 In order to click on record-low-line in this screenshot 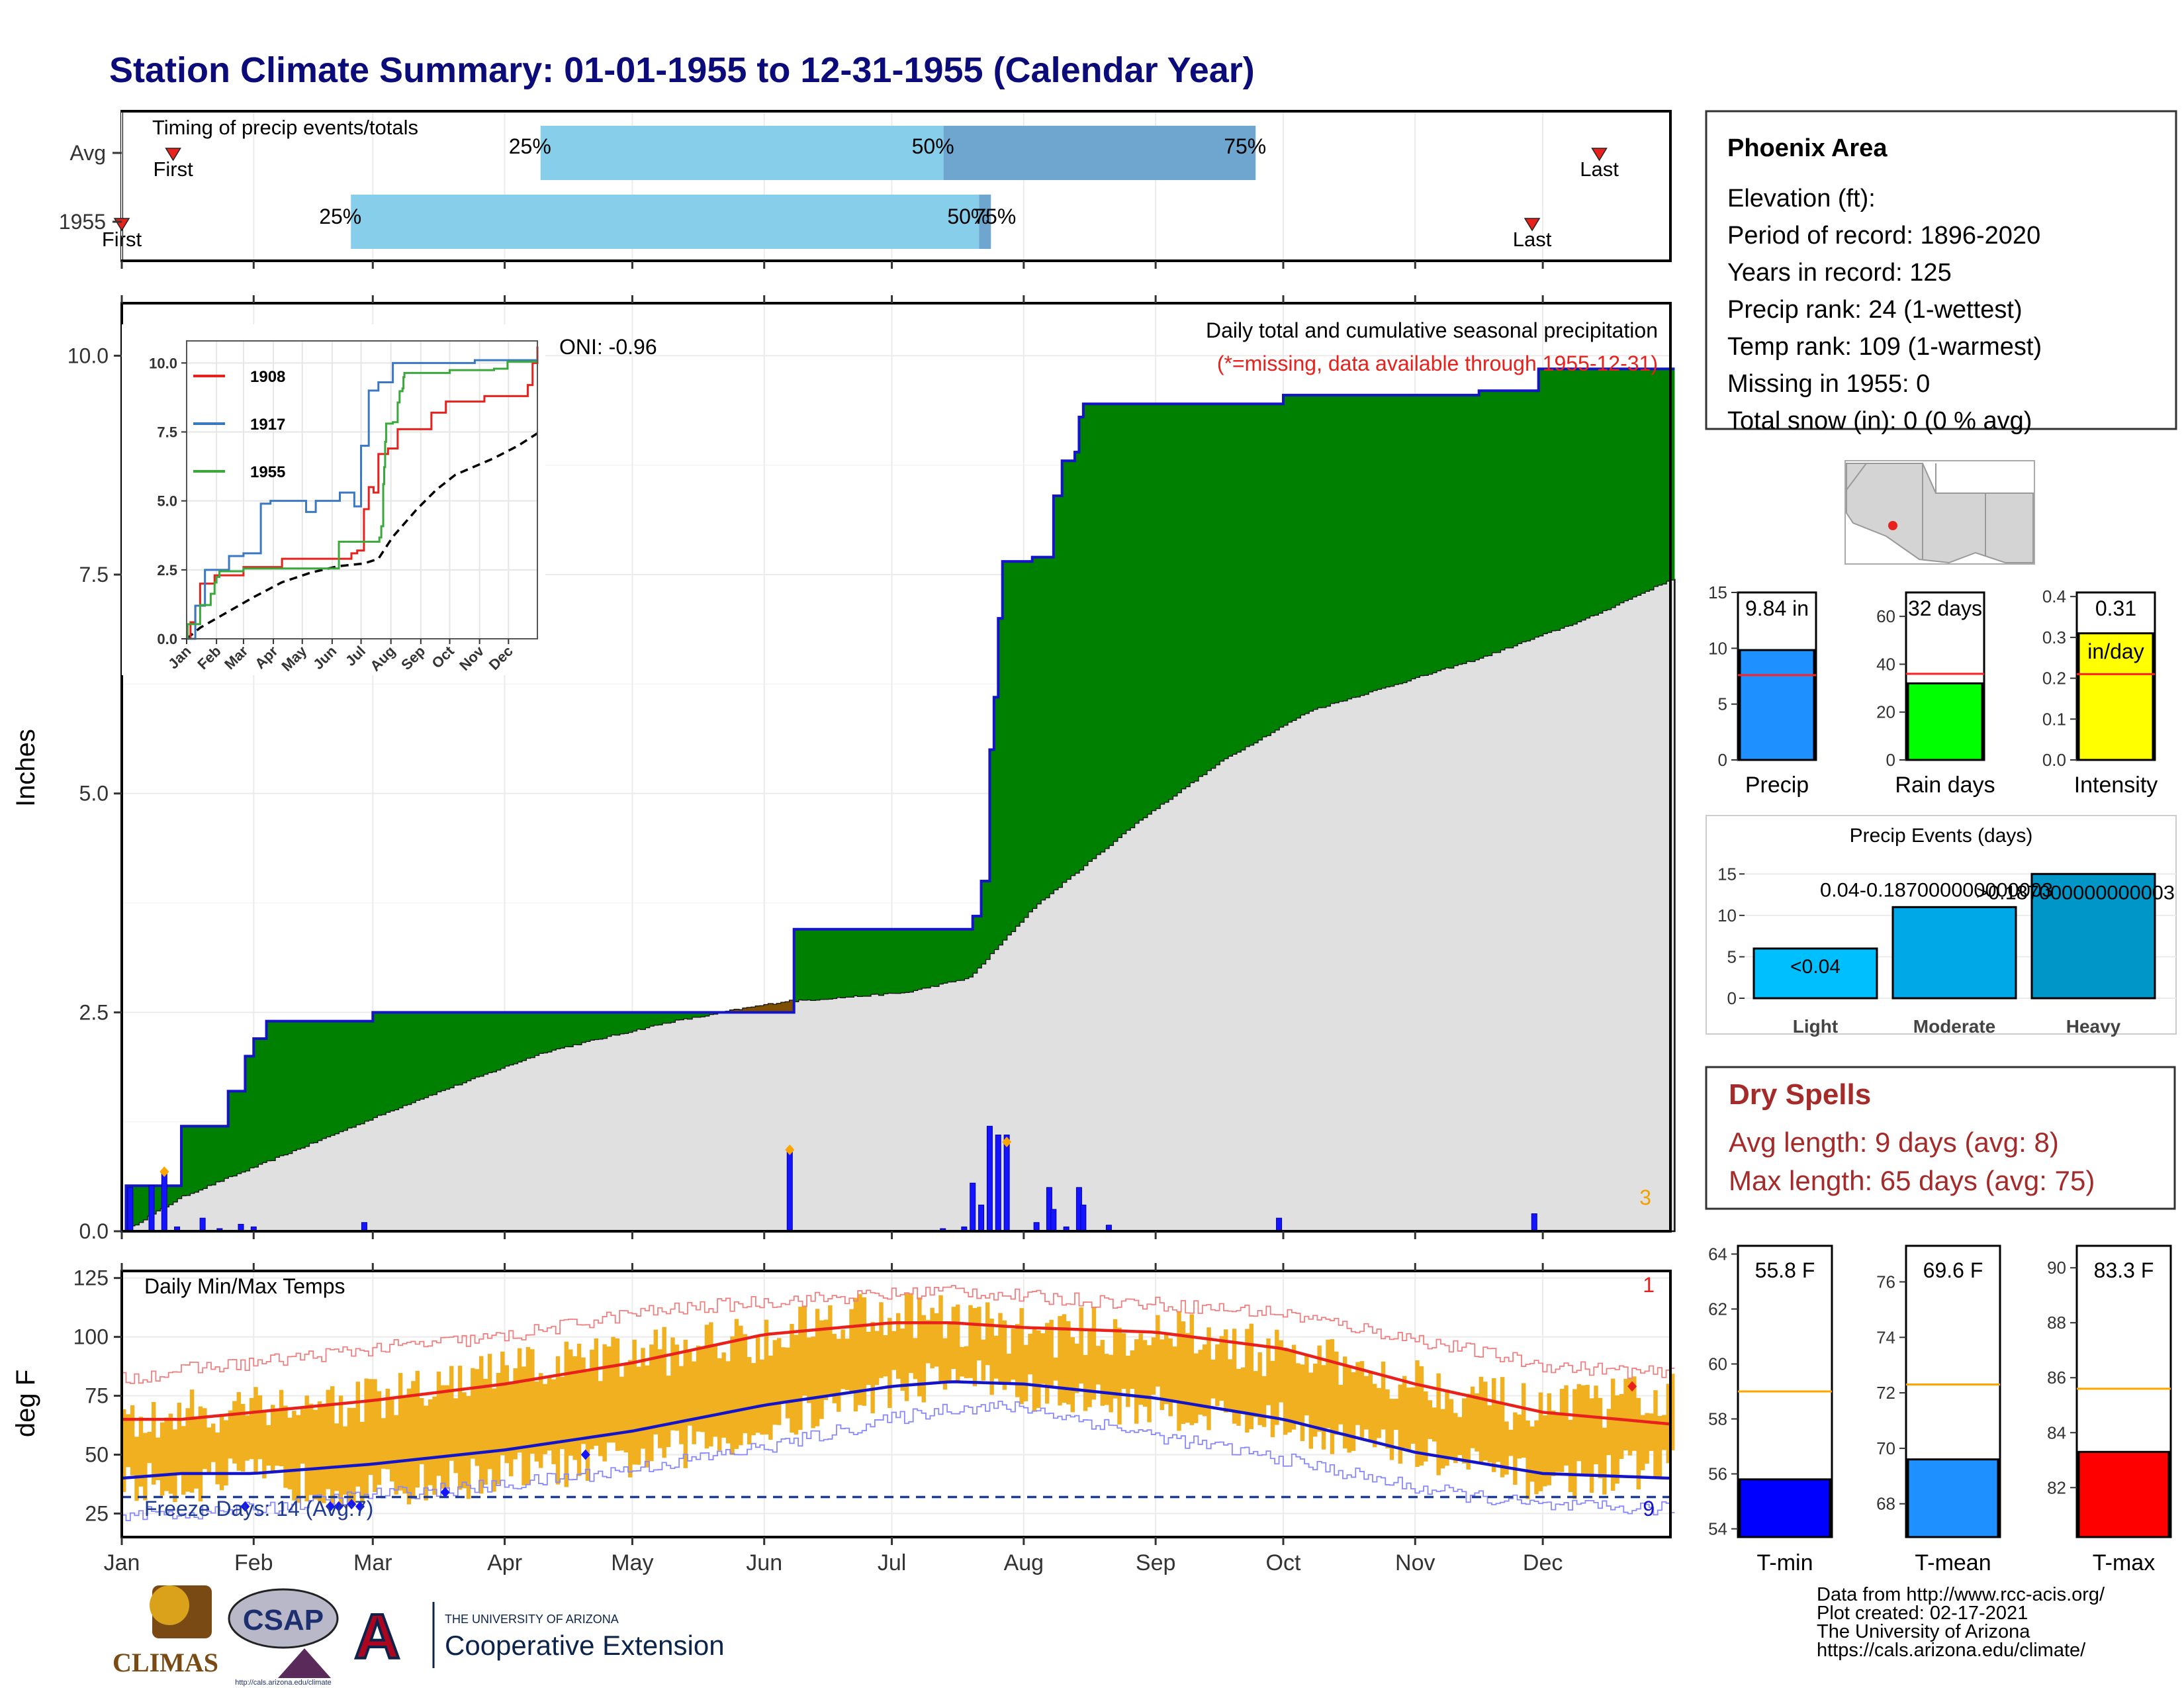, I will do `click(899, 1460)`.